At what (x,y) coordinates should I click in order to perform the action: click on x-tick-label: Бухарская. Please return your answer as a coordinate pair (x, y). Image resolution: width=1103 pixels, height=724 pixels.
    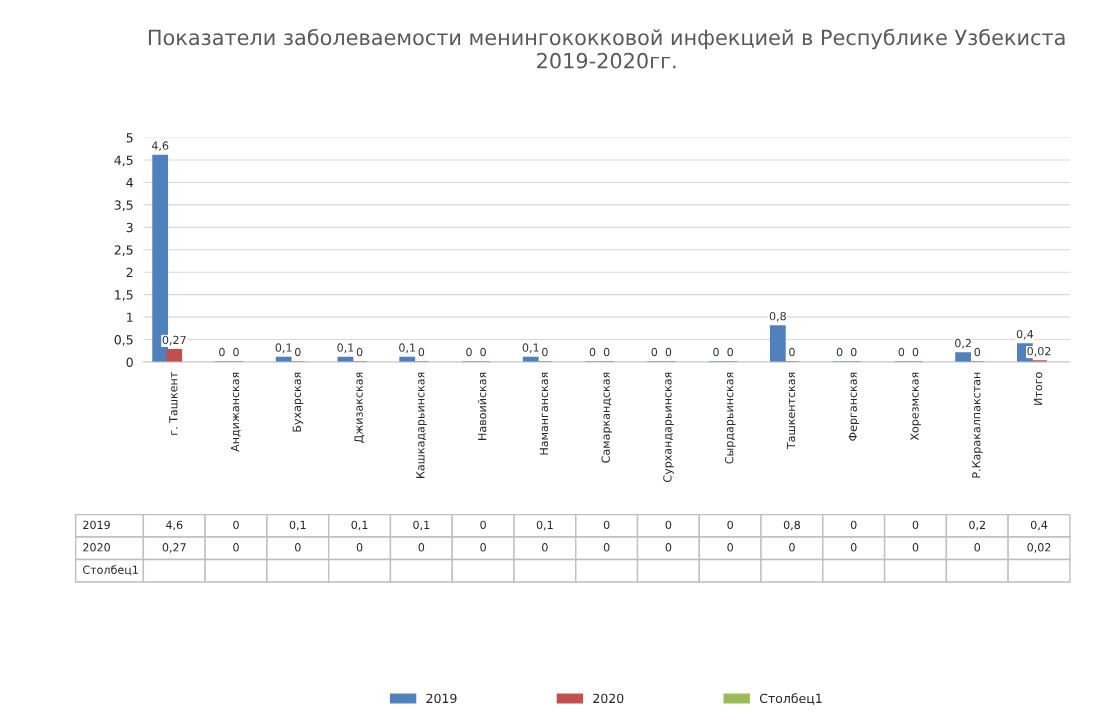
    Looking at the image, I should click on (298, 402).